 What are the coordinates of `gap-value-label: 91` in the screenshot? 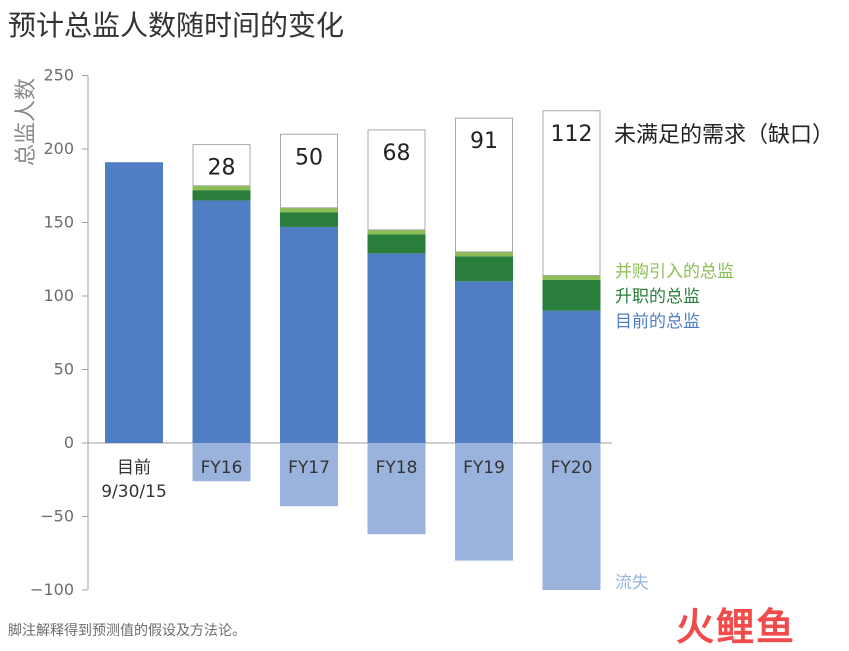 It's located at (484, 141).